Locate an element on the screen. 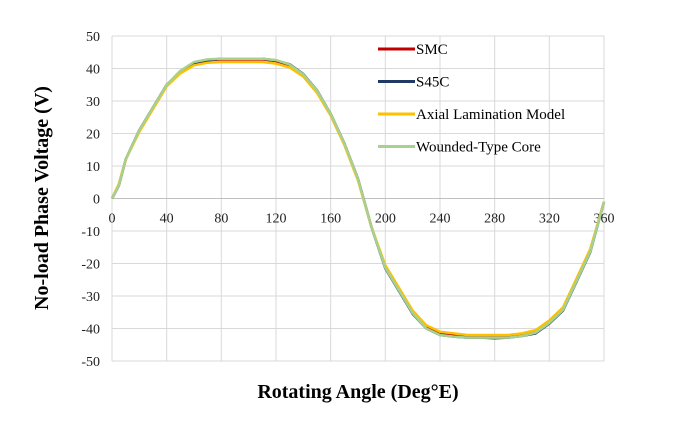 This screenshot has height=435, width=698. x-tick-label: 160 is located at coordinates (330, 219).